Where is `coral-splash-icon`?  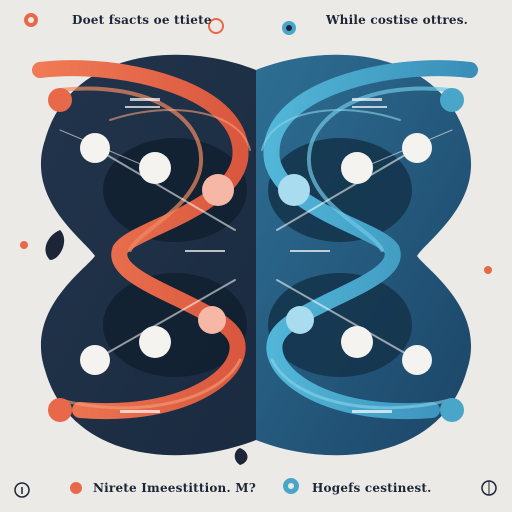 coral-splash-icon is located at coordinates (256, 257).